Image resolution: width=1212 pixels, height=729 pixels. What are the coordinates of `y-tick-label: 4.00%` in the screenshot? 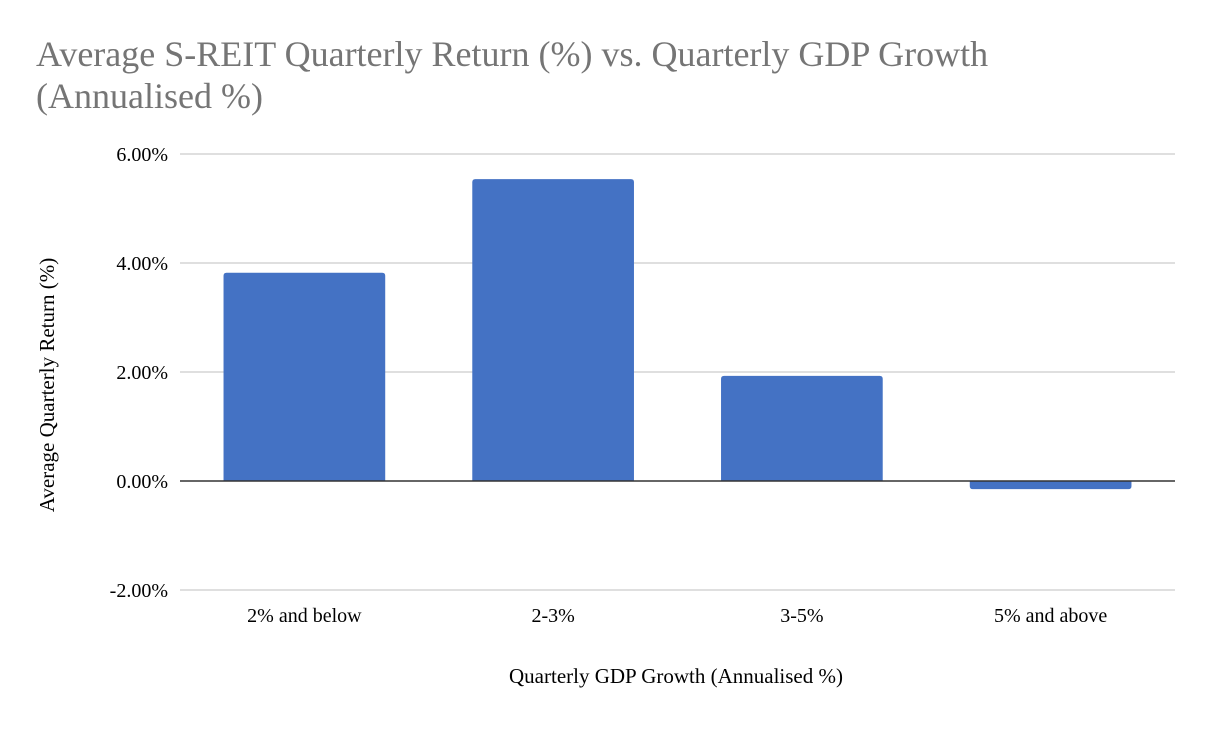 It's located at (142, 264).